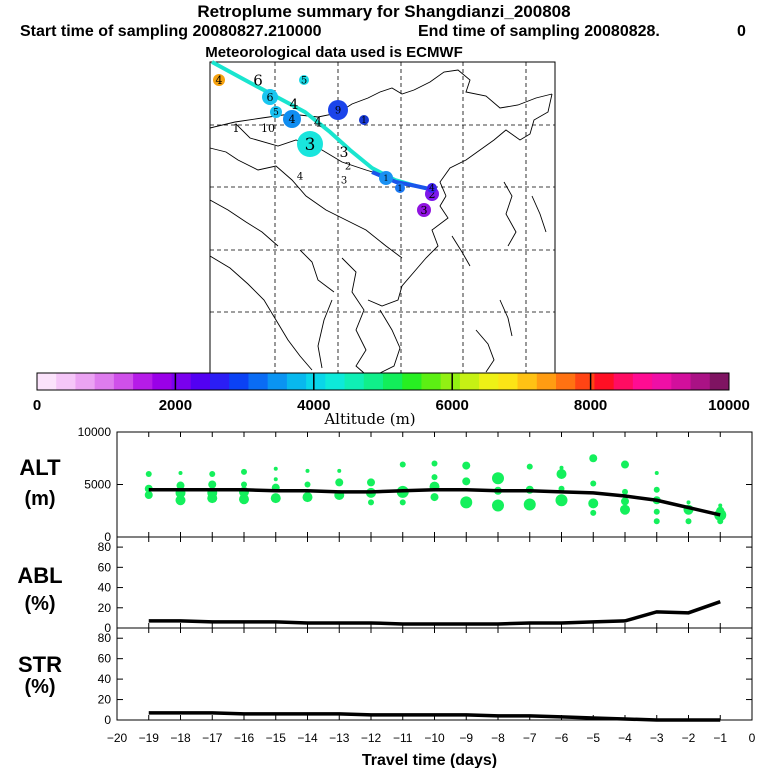  What do you see at coordinates (383, 381) in the screenshot?
I see `colorbar-frame` at bounding box center [383, 381].